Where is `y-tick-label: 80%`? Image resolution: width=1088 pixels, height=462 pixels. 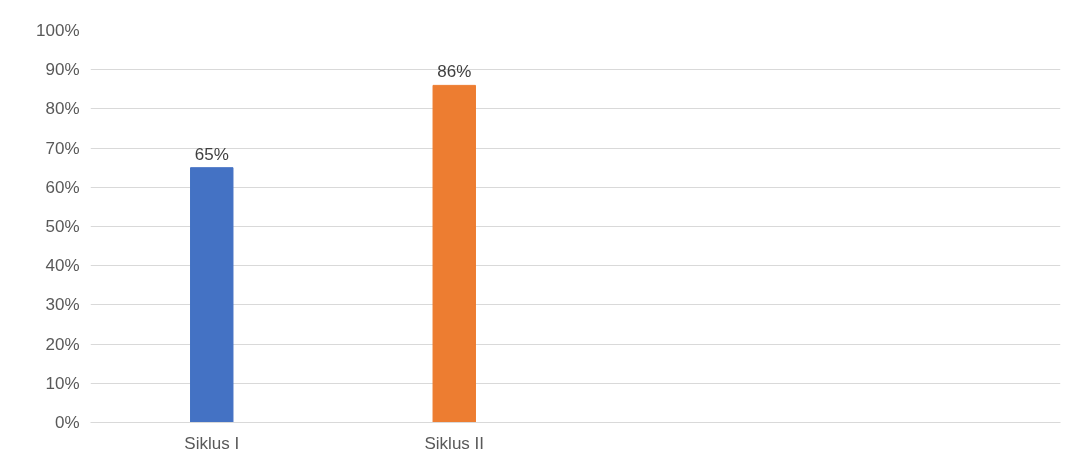
y-tick-label: 80% is located at coordinates (62, 109).